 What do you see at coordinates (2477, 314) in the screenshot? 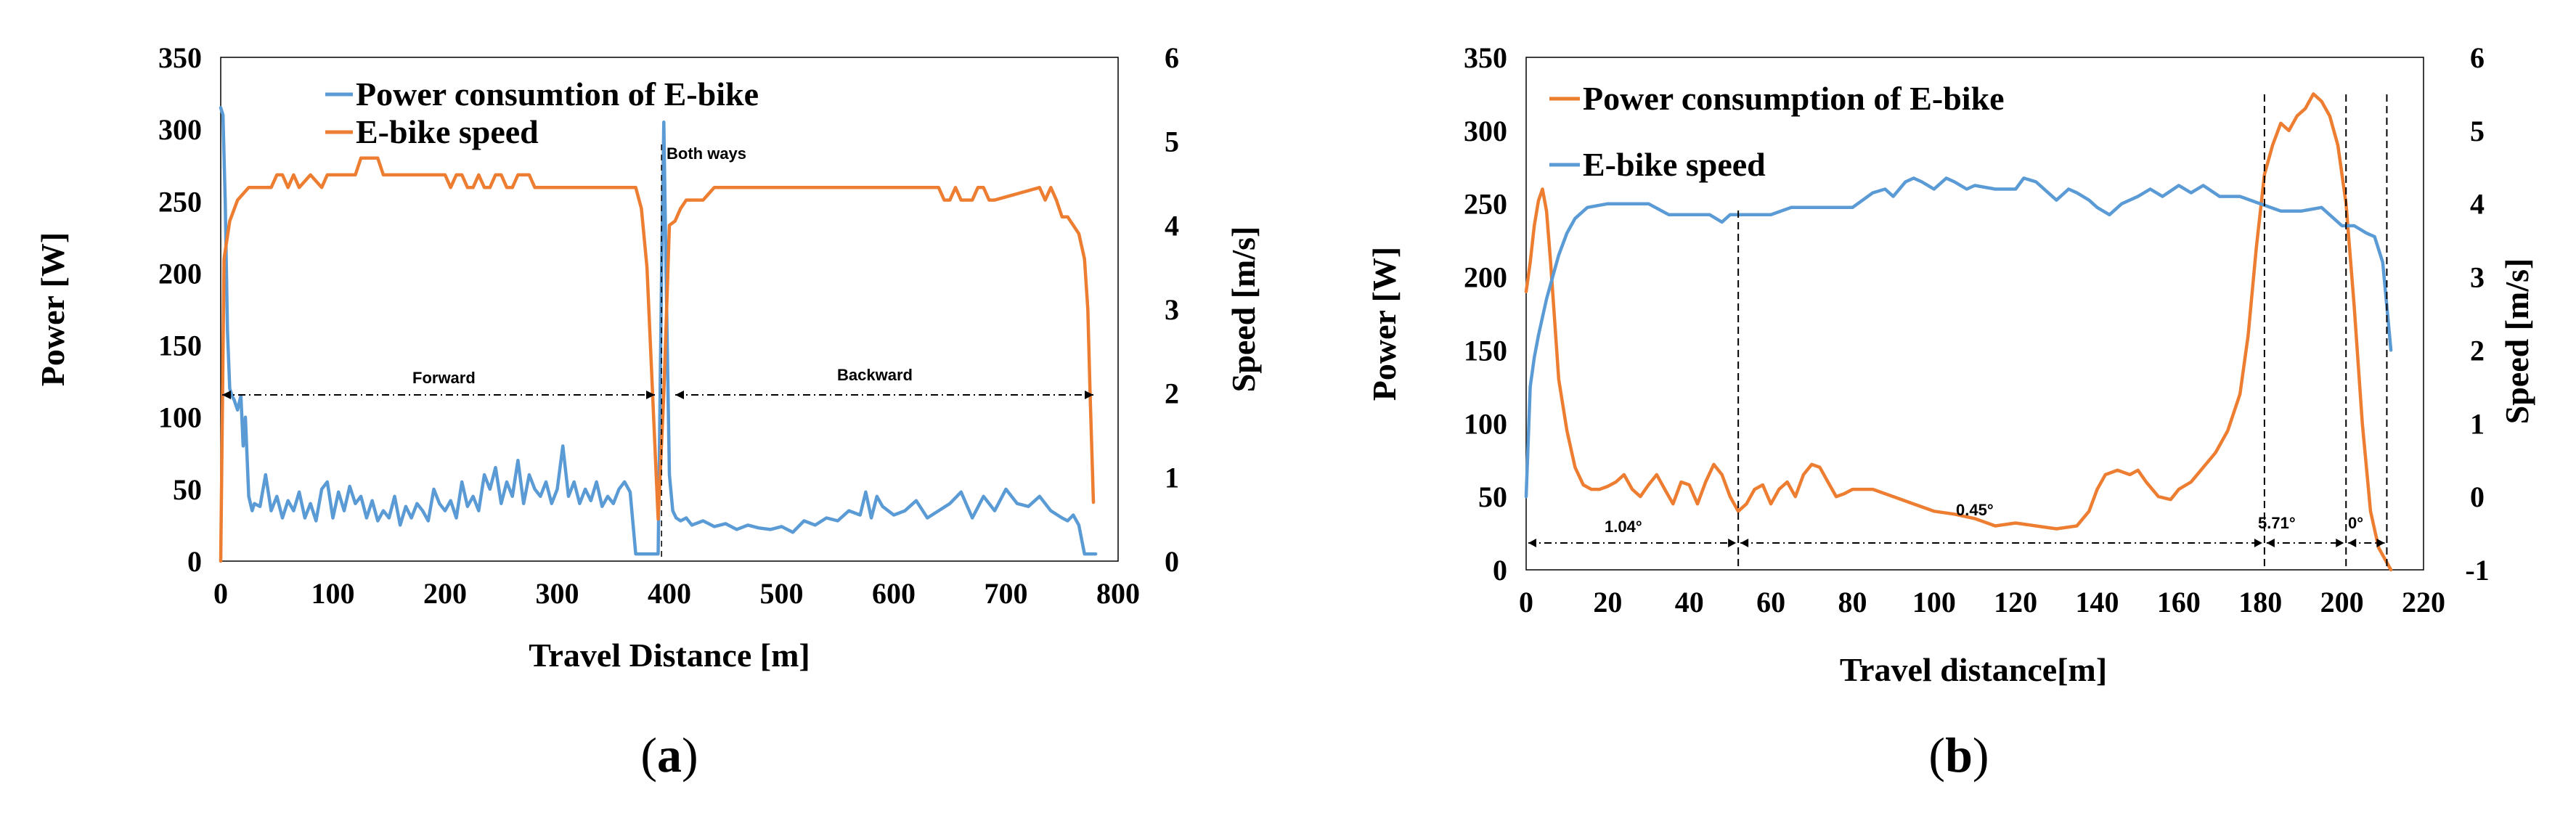
I see `chart-b-y2-ticks: -1 0 1 2 3 4 5 6` at bounding box center [2477, 314].